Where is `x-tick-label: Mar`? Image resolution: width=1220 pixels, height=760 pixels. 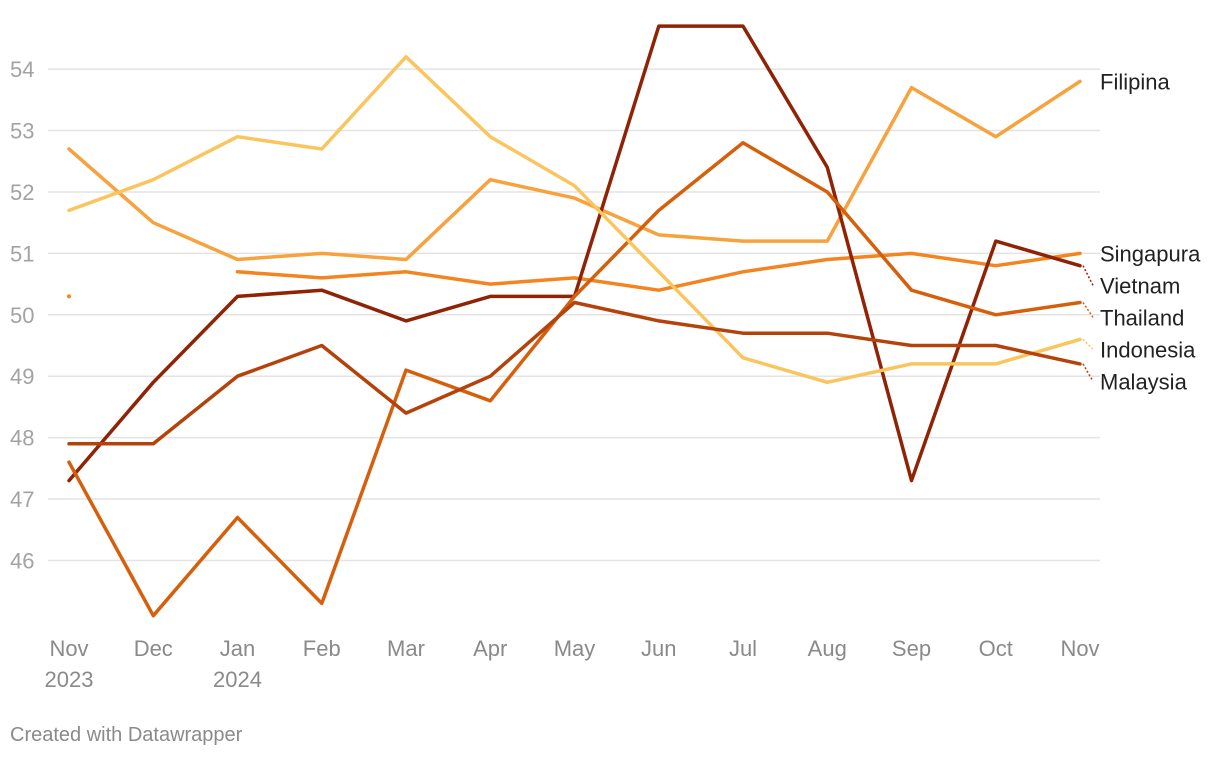 x-tick-label: Mar is located at coordinates (406, 648).